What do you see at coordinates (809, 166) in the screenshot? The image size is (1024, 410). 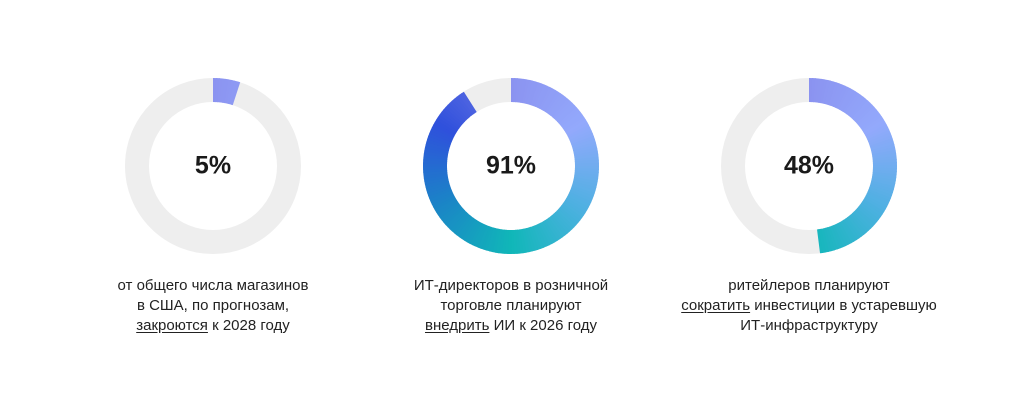 I see `percentage-label: 48%` at bounding box center [809, 166].